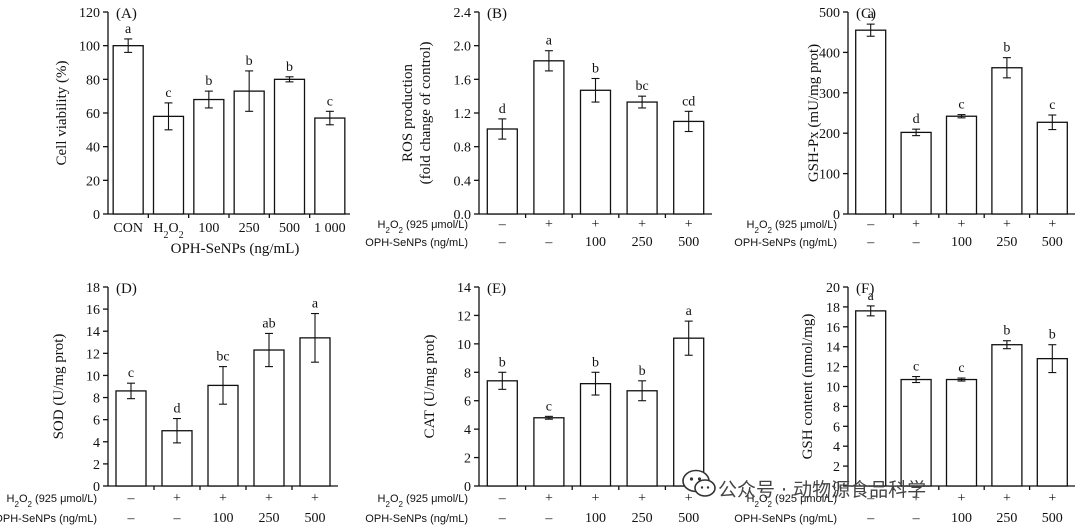 Image resolution: width=1080 pixels, height=532 pixels. I want to click on panel-label: (D), so click(126, 289).